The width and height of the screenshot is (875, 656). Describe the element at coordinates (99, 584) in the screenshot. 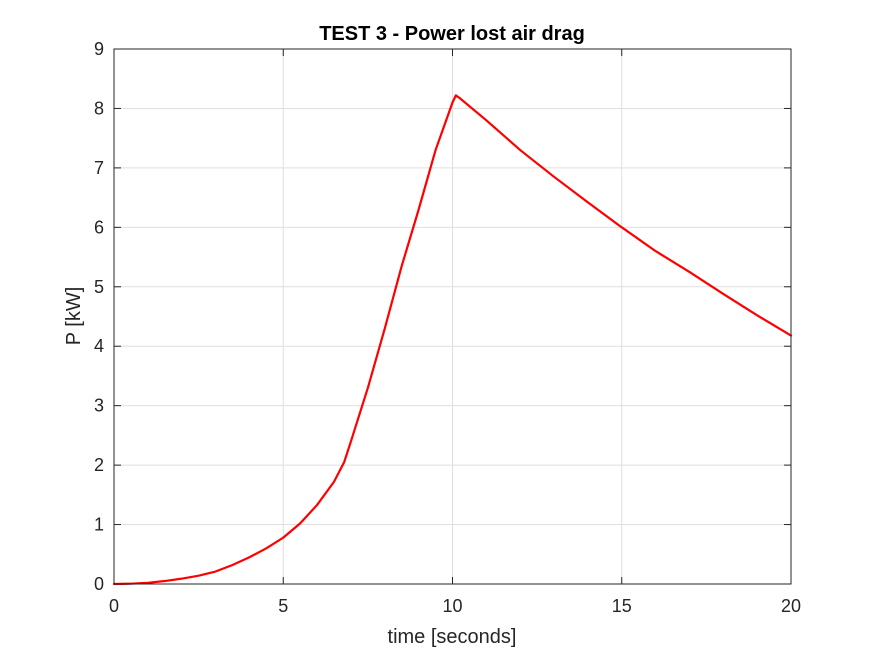

I see `y-tick-label: 0` at that location.